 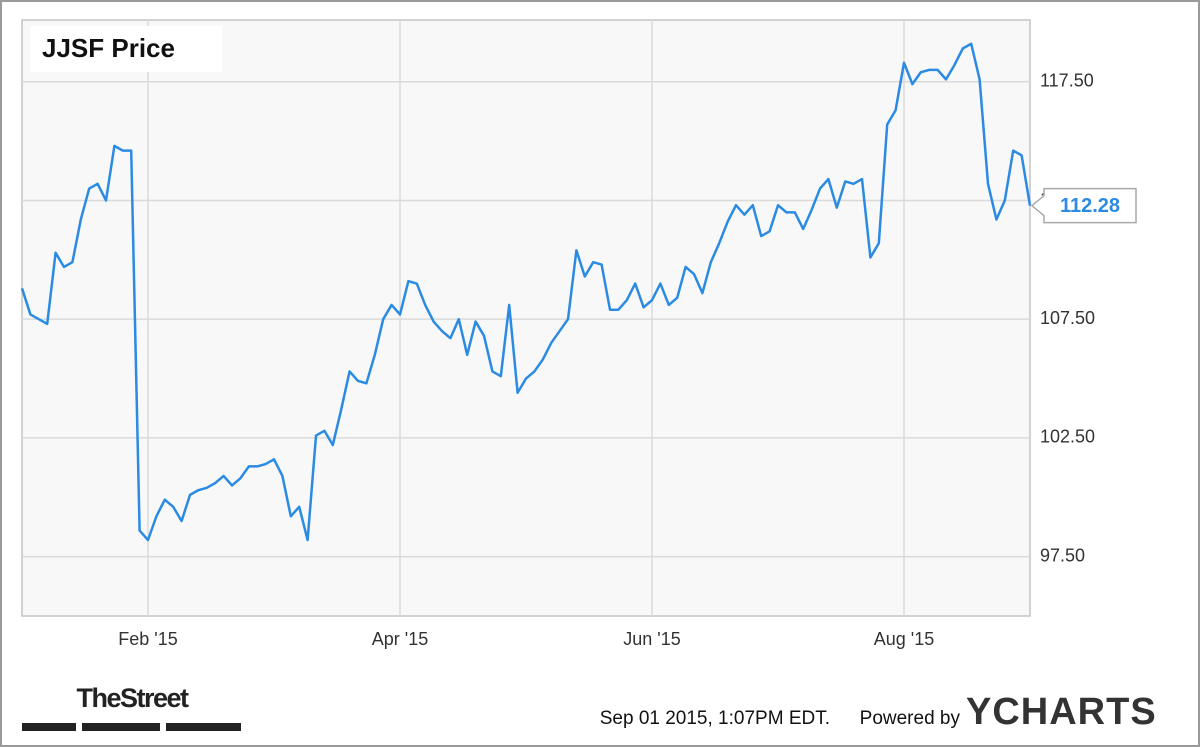 I want to click on x-tick-label: Aug '15, so click(x=904, y=639).